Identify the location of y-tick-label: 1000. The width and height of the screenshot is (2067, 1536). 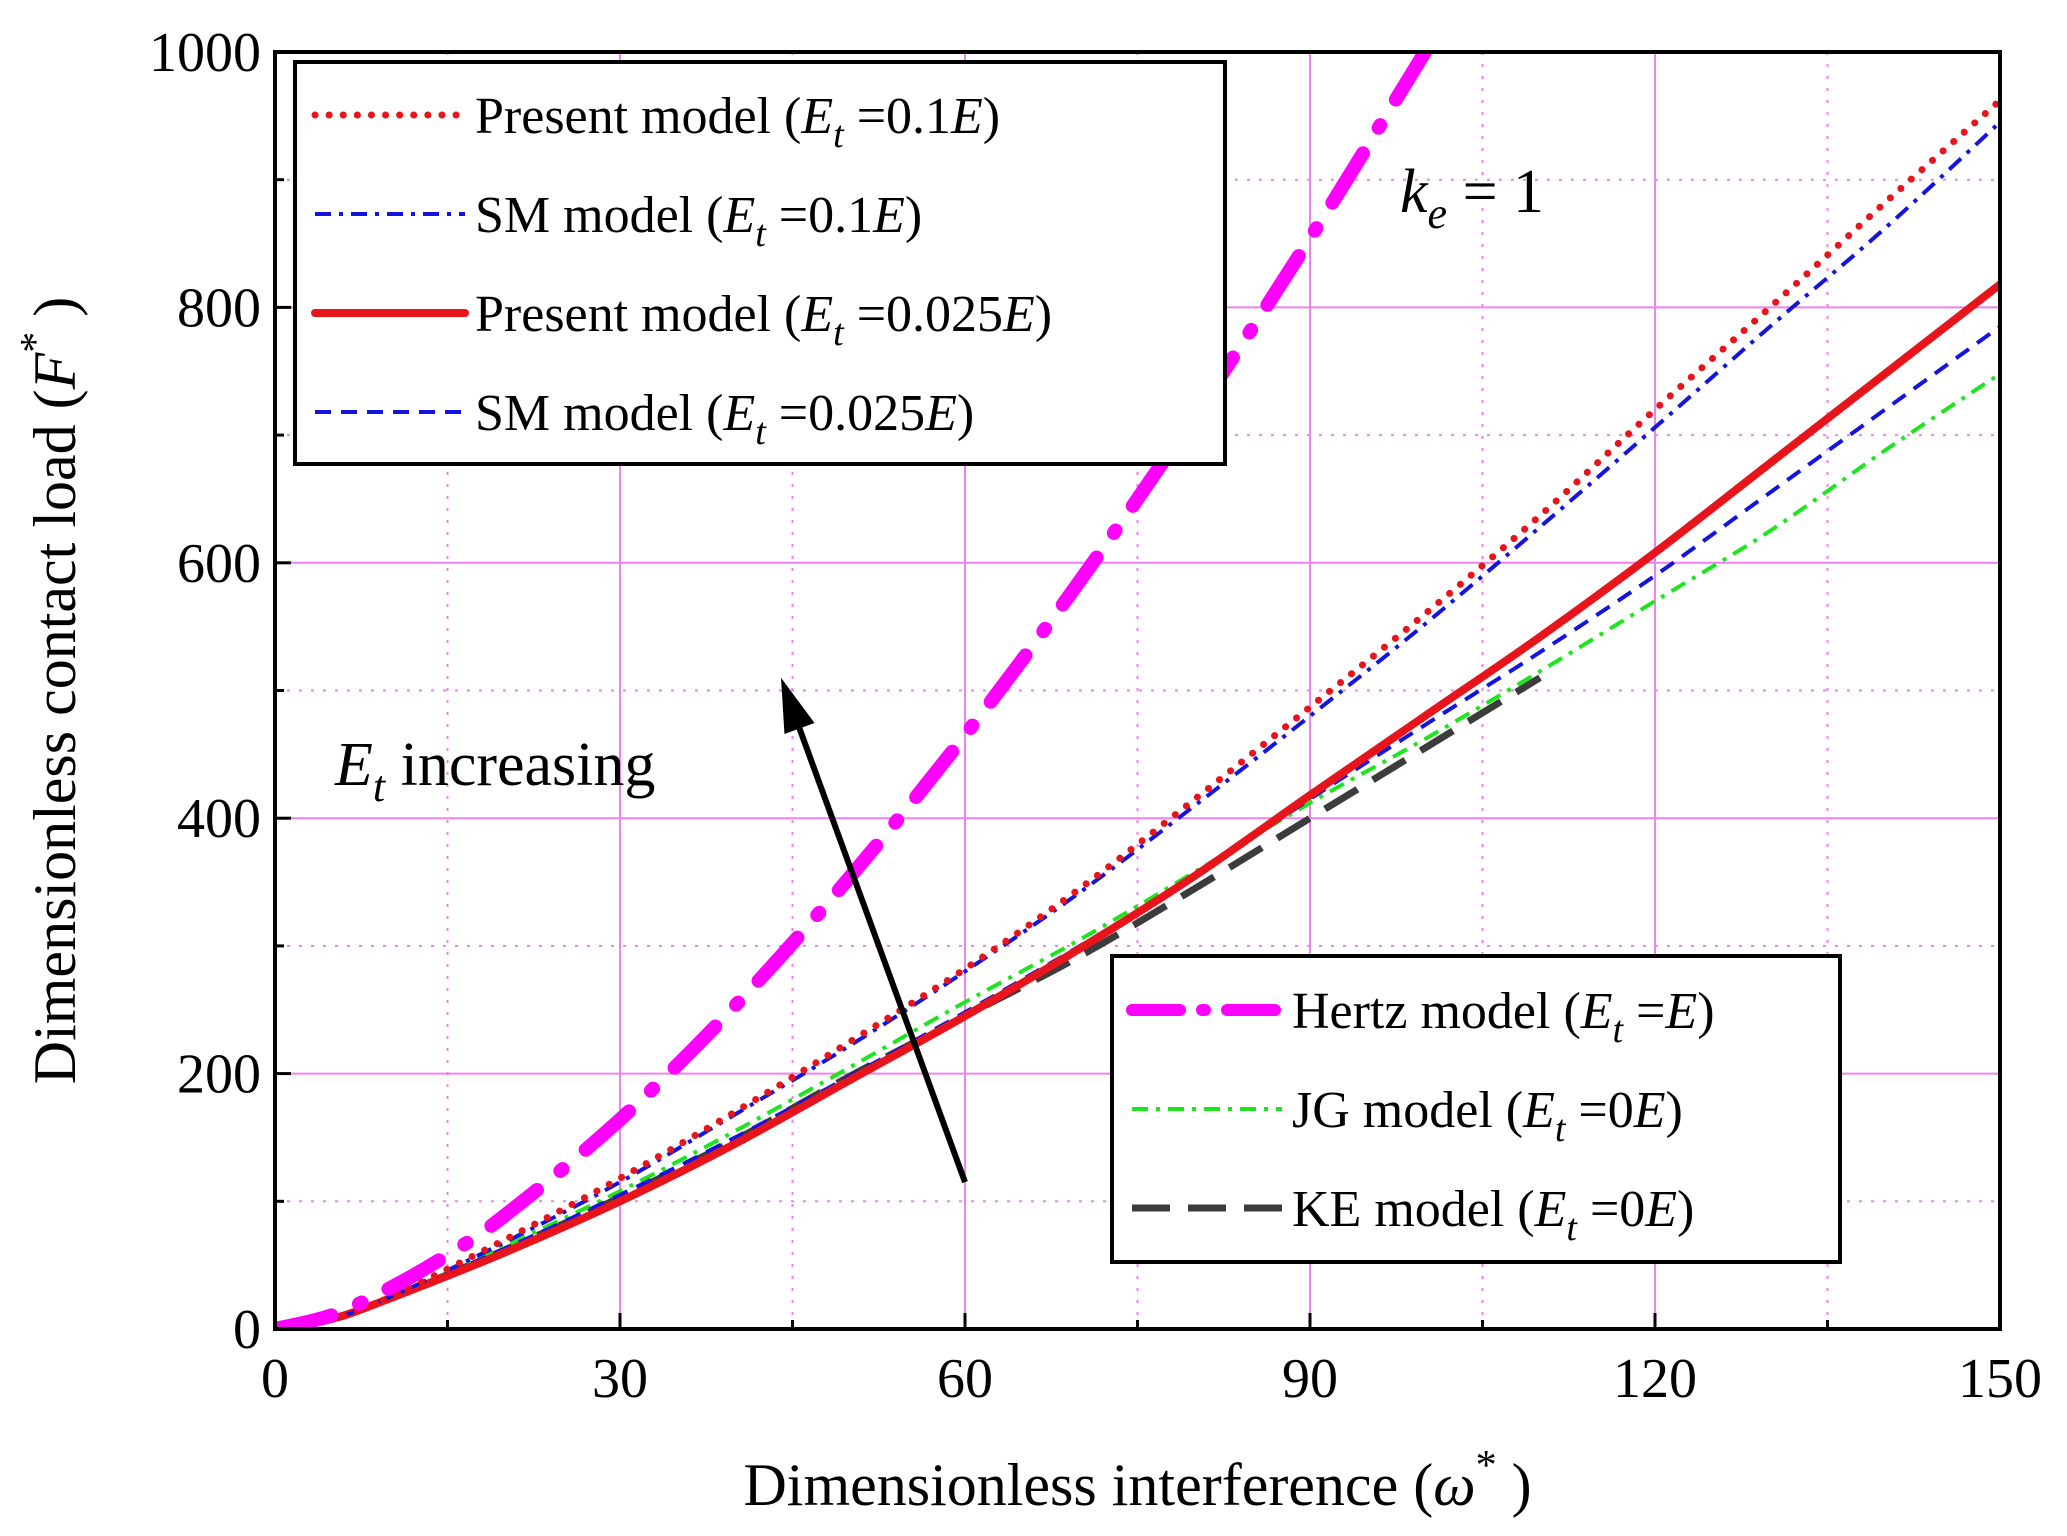
(205, 53).